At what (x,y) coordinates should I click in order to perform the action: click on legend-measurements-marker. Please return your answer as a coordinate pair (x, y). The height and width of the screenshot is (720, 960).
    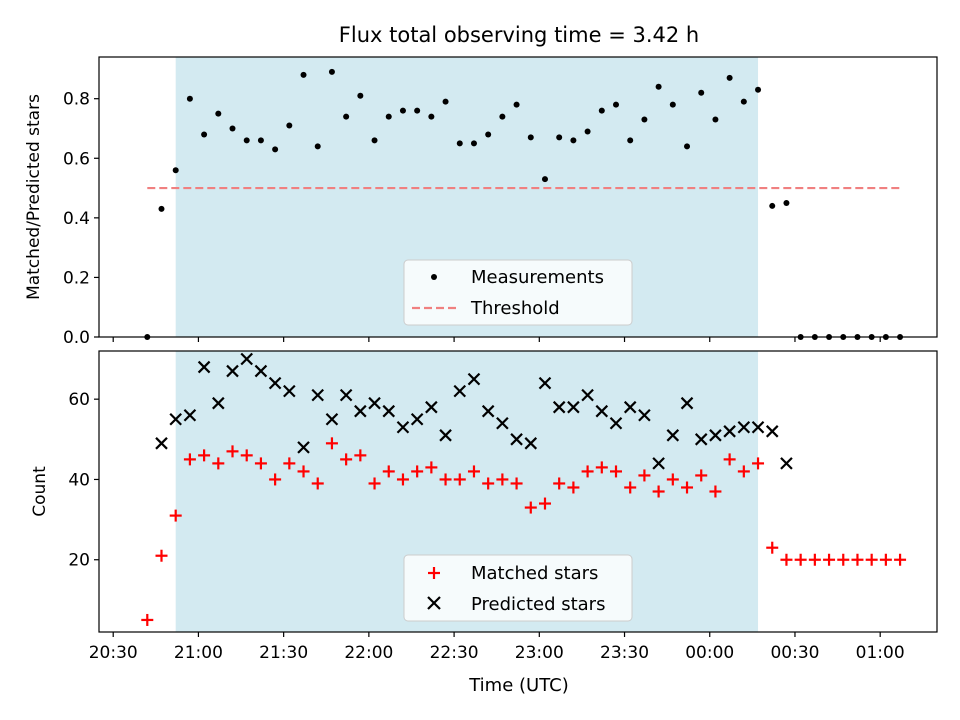
    Looking at the image, I should click on (434, 277).